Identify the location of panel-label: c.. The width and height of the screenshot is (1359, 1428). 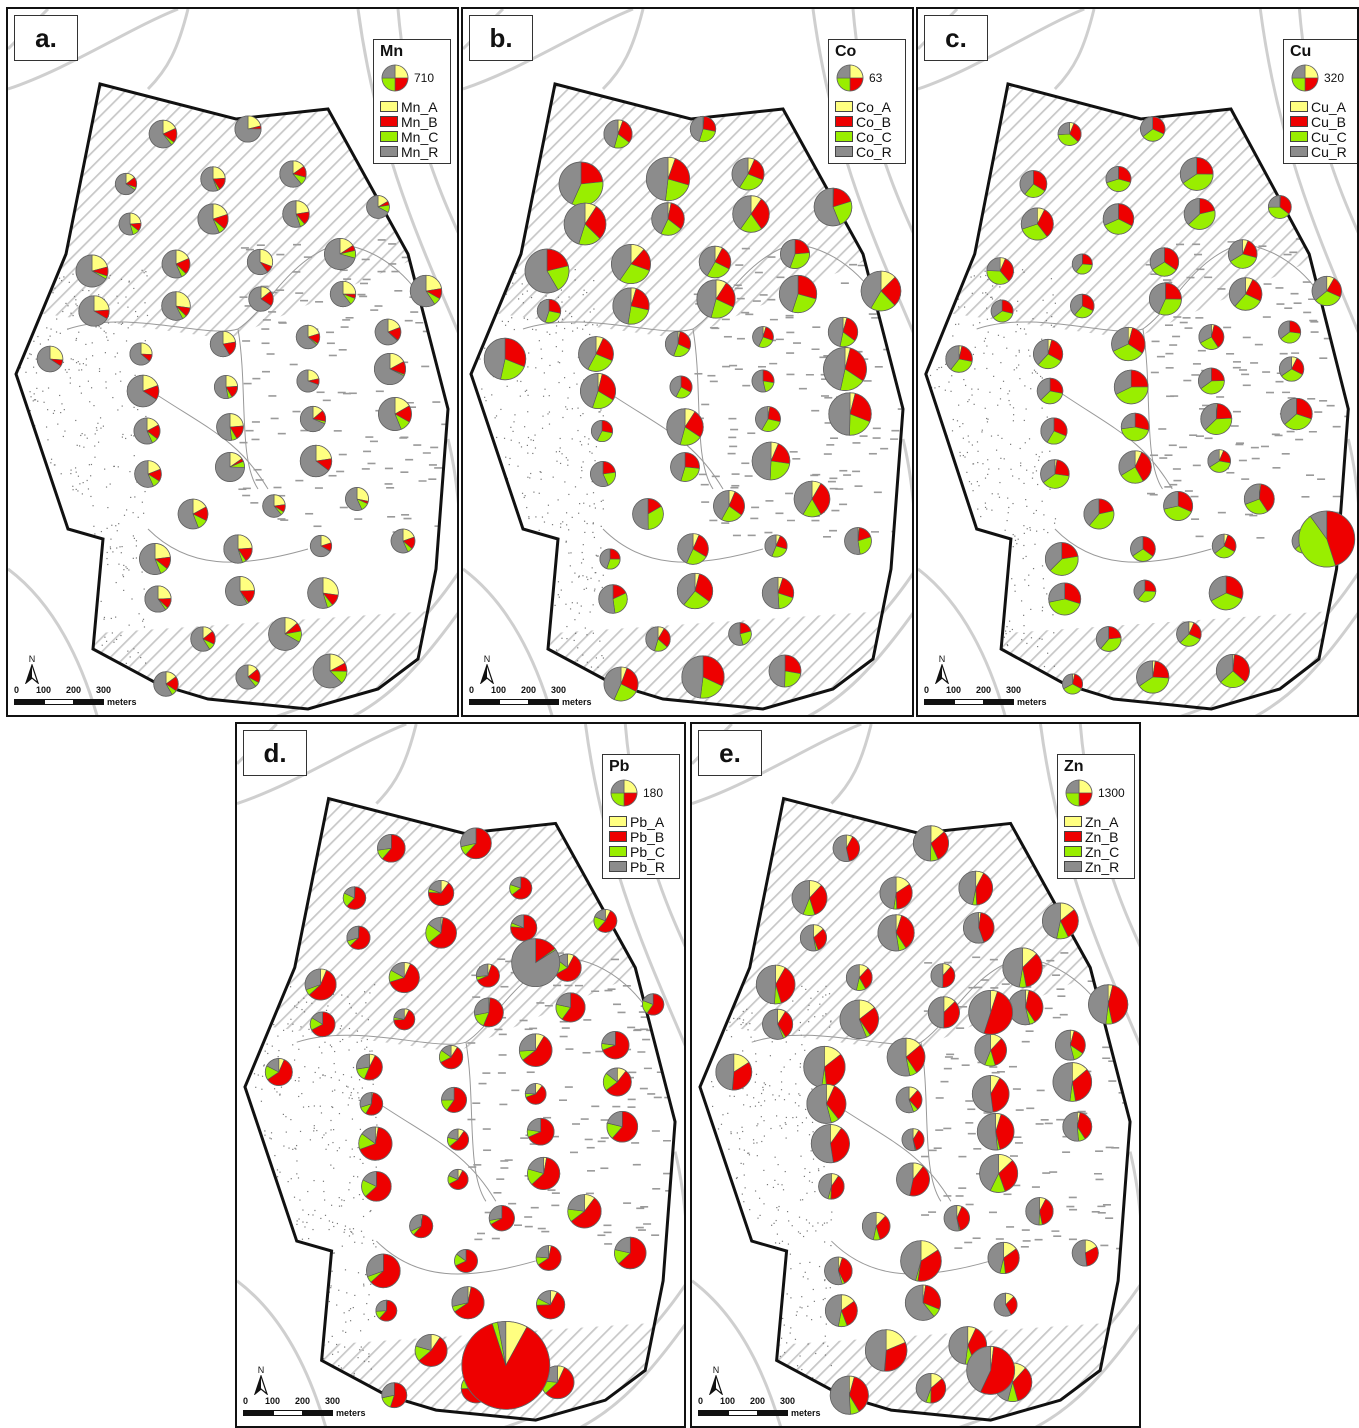
(956, 38).